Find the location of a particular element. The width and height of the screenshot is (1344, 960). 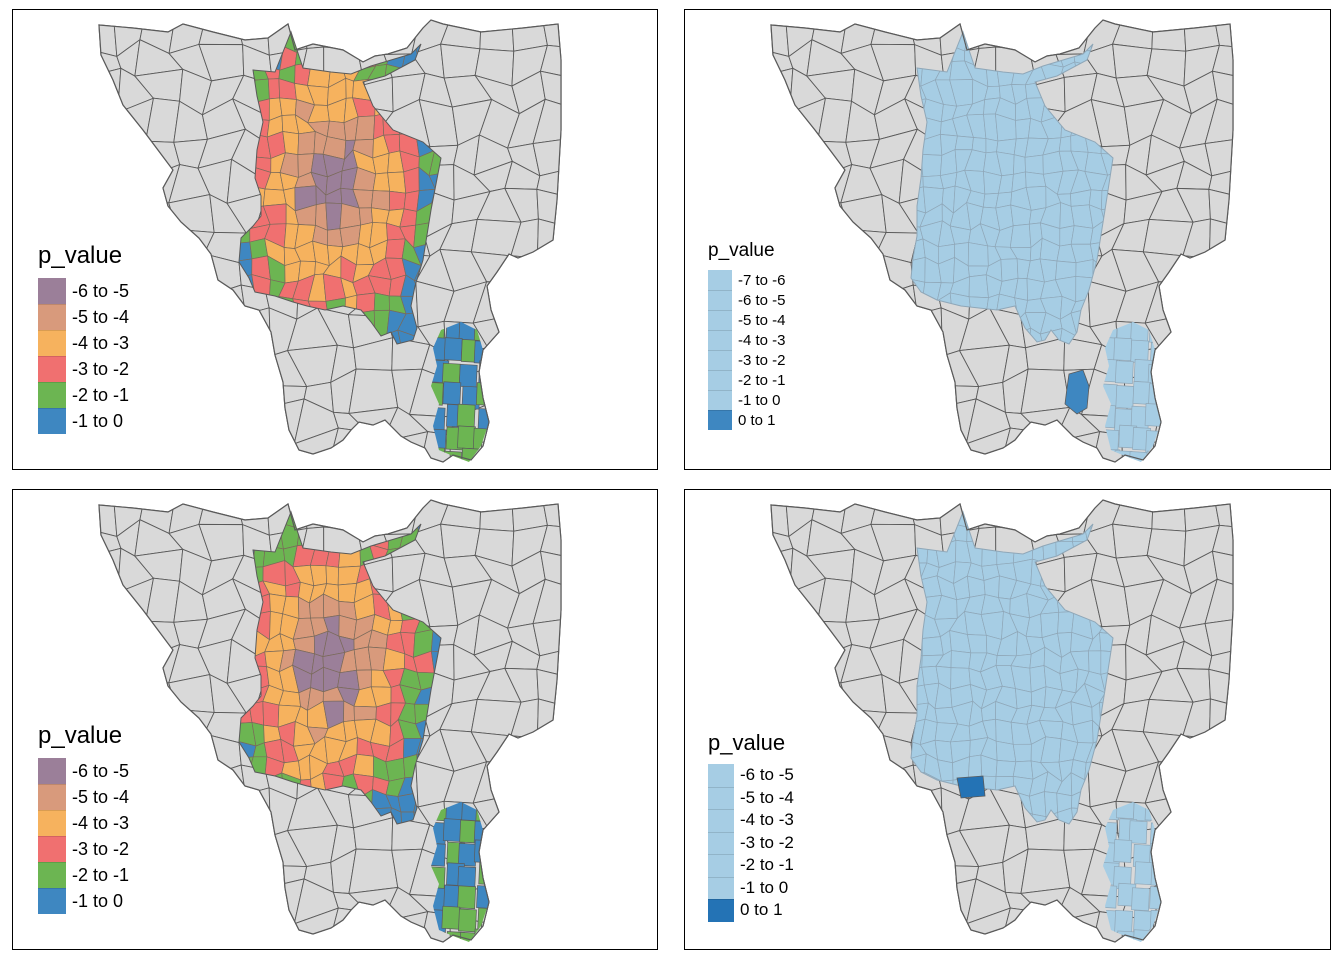

legend-label: 0 to 1 is located at coordinates (761, 910).